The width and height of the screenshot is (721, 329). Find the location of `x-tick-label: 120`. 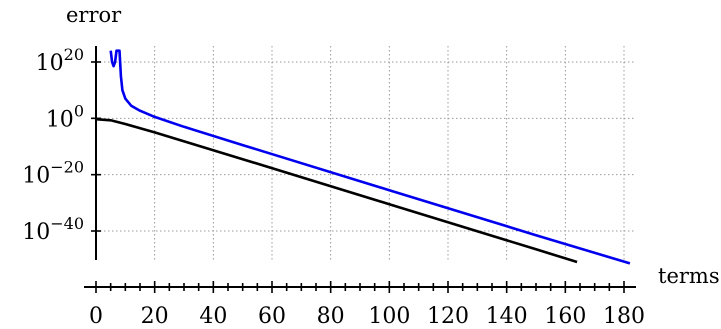

x-tick-label: 120 is located at coordinates (448, 316).